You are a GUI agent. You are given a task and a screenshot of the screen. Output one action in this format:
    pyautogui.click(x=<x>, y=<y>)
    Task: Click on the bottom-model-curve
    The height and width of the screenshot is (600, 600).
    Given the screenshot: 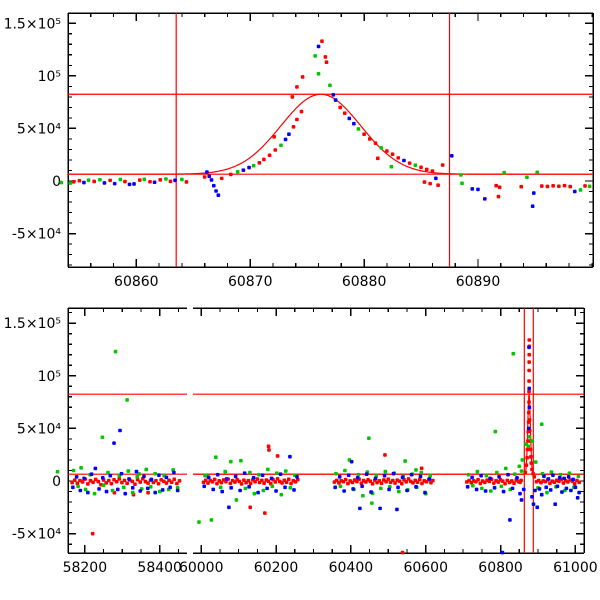 What is the action you would take?
    pyautogui.click(x=388, y=434)
    